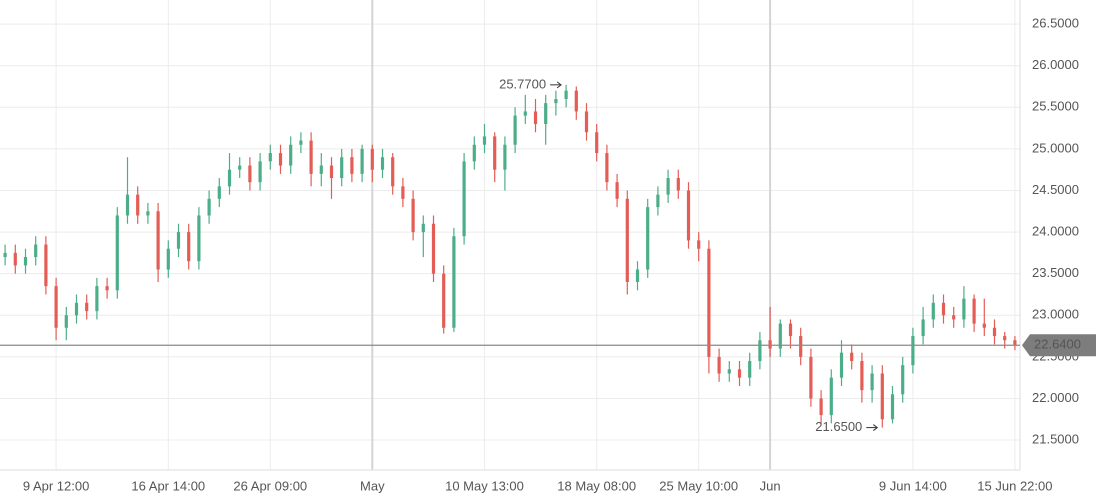  Describe the element at coordinates (596, 485) in the screenshot. I see `x-tick-label: 18 May 08:00` at that location.